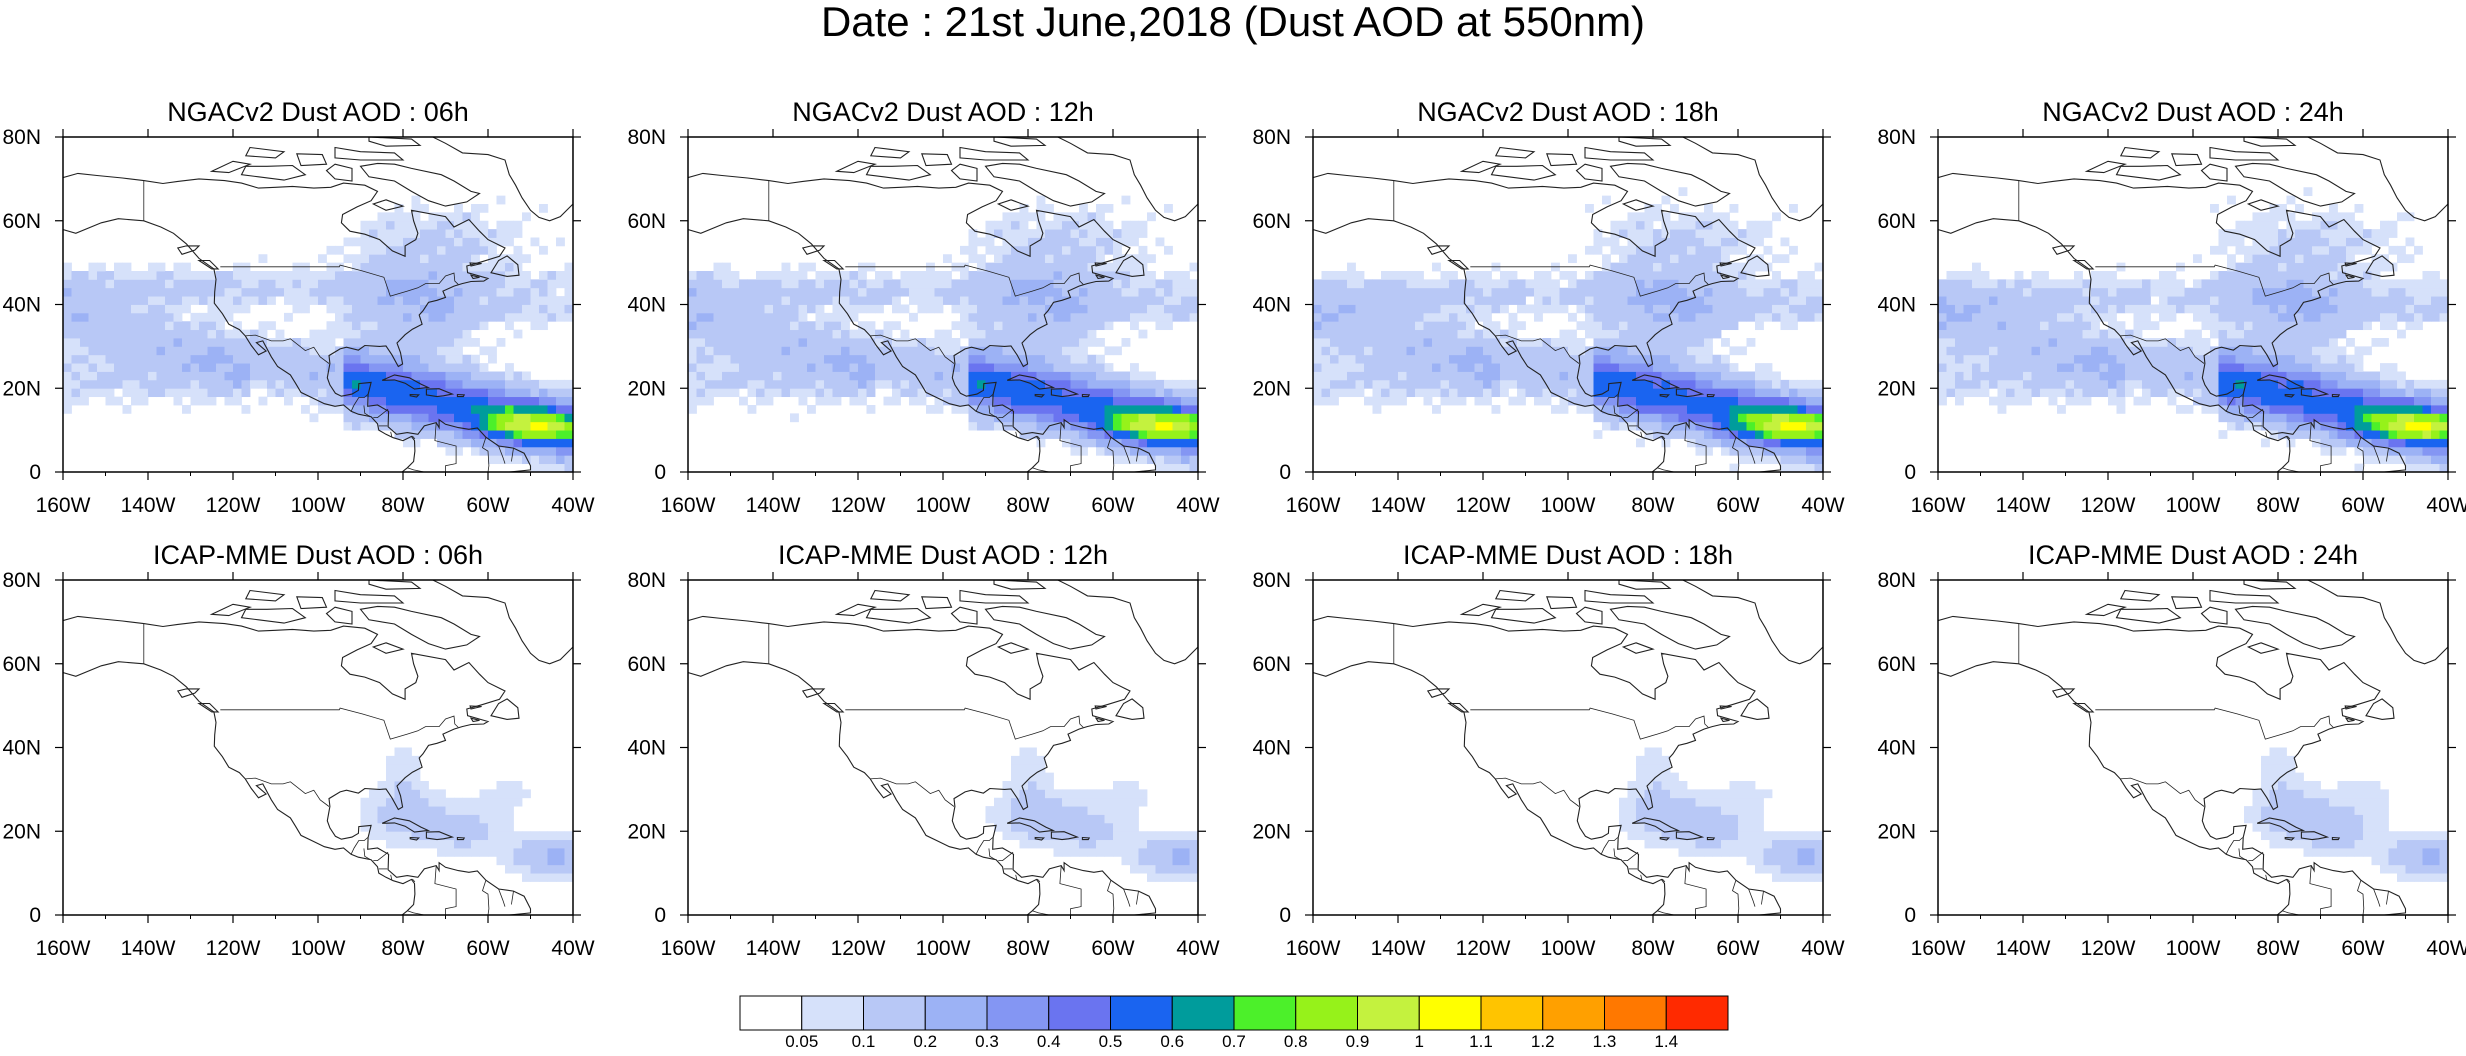  What do you see at coordinates (2193, 555) in the screenshot?
I see `panel-title: ICAP-MME Dust AOD : 24h` at bounding box center [2193, 555].